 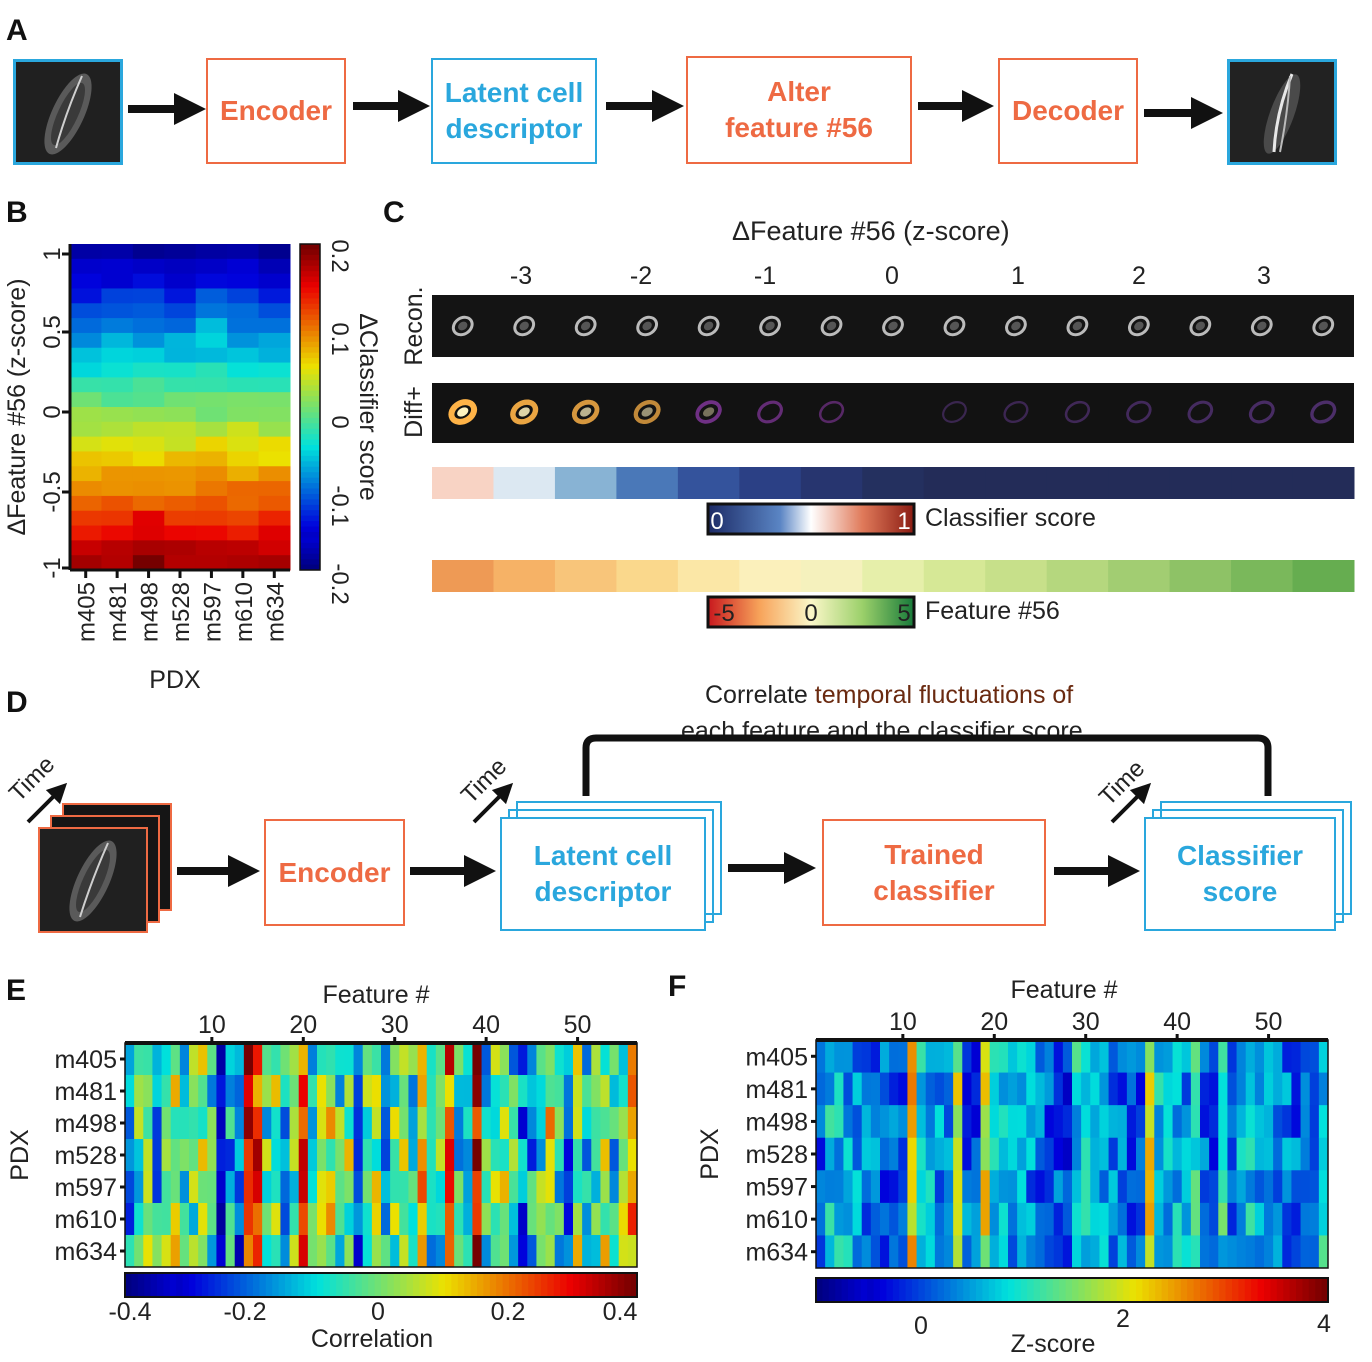 What do you see at coordinates (1072, 1290) in the screenshot?
I see `colorbar` at bounding box center [1072, 1290].